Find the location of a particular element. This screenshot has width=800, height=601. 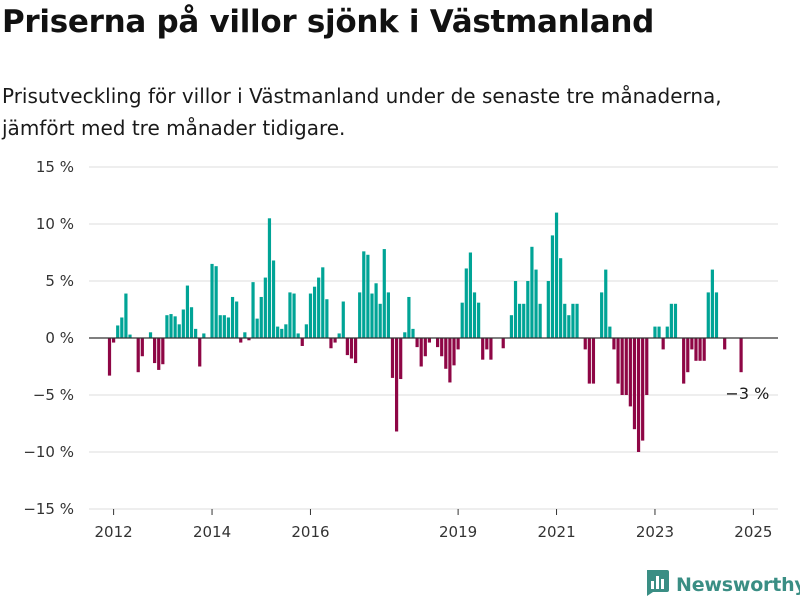

x-tick-label: 2019 is located at coordinates (458, 532).